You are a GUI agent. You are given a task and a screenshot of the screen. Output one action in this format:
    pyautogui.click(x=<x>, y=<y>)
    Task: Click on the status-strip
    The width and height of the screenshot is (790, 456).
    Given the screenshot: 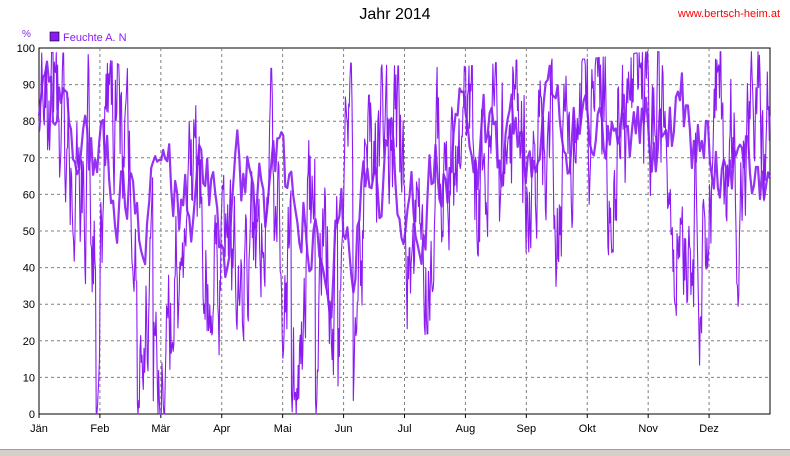 What is the action you would take?
    pyautogui.click(x=395, y=452)
    